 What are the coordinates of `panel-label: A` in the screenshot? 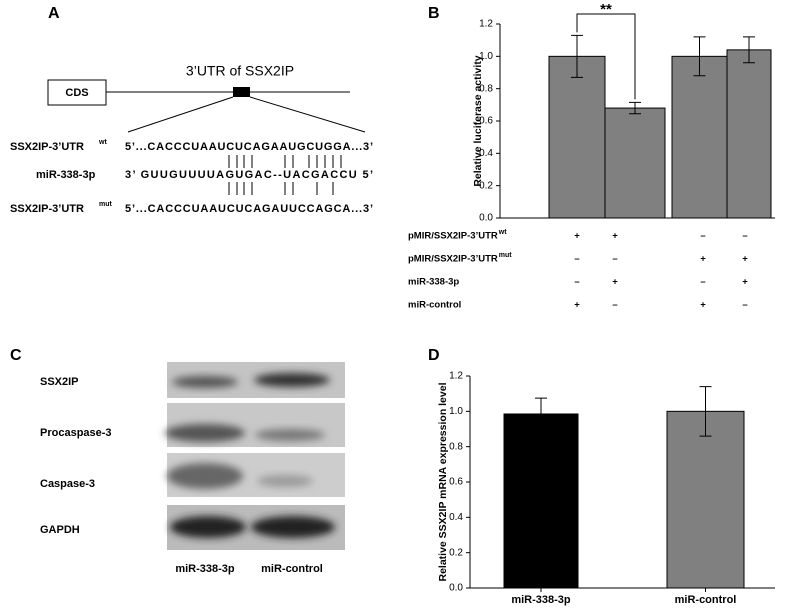 It's located at (54, 13).